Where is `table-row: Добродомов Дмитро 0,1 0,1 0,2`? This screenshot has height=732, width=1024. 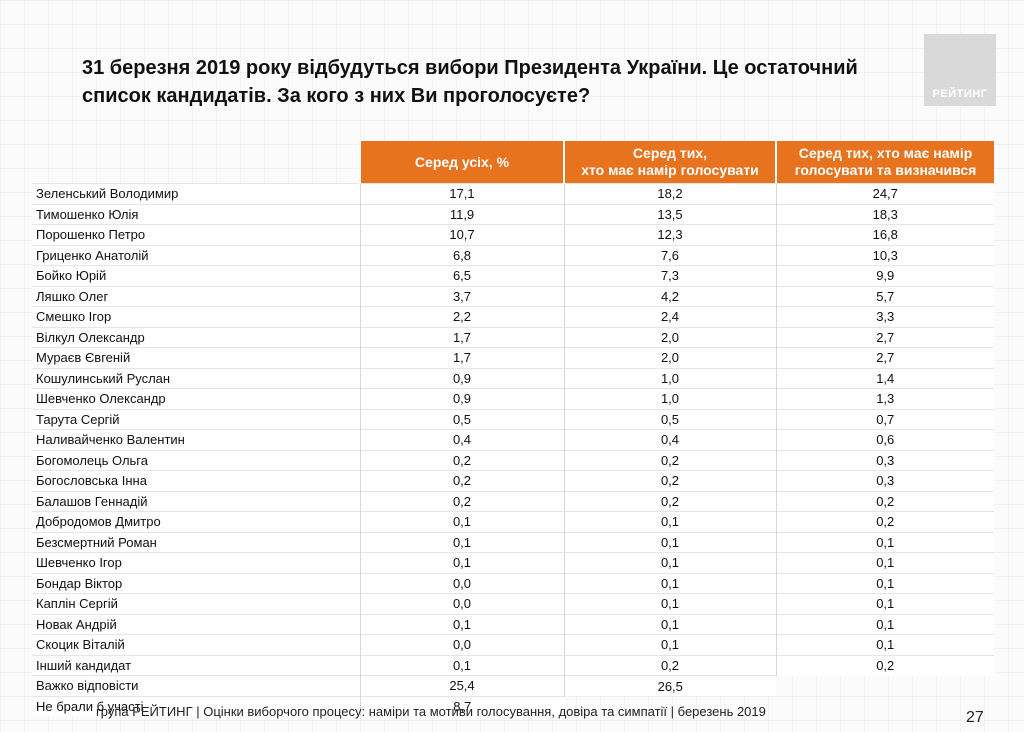
table-row: Добродомов Дмитро 0,1 0,1 0,2 is located at coordinates (513, 521).